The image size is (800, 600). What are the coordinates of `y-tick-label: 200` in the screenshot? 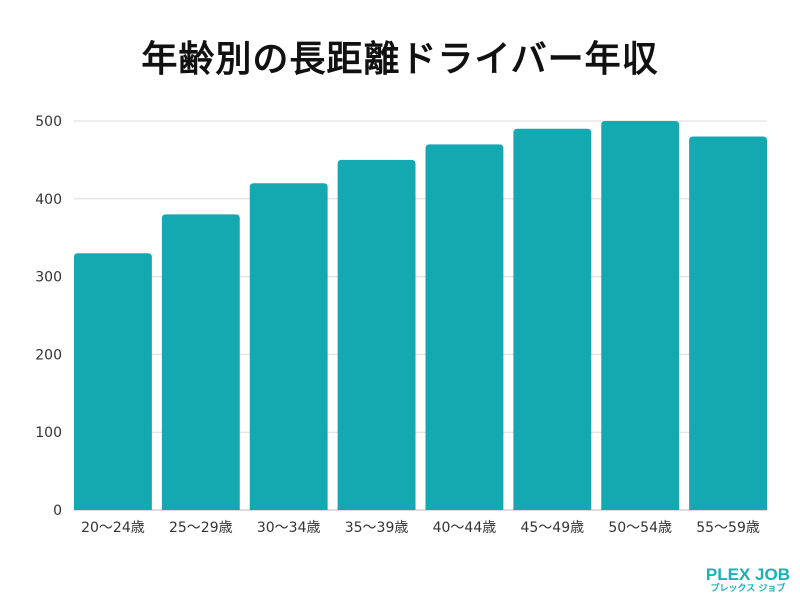 It's located at (48, 355).